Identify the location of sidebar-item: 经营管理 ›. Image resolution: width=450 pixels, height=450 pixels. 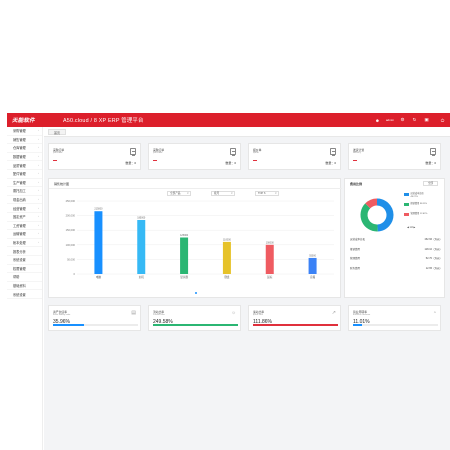
(24, 208).